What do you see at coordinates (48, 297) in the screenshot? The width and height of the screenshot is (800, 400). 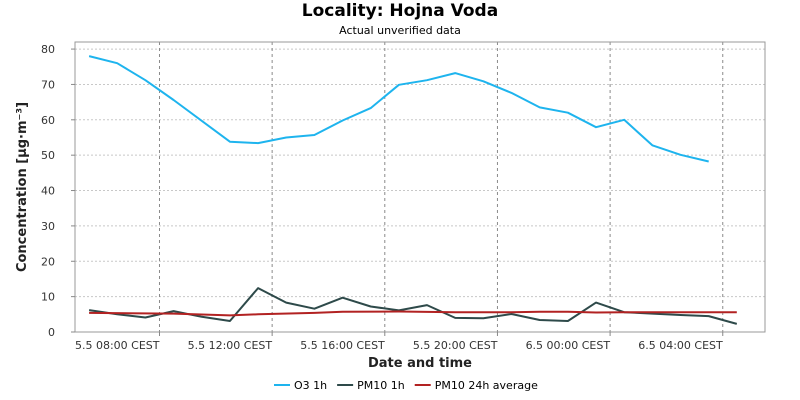 I see `y-tick-label: 10` at bounding box center [48, 297].